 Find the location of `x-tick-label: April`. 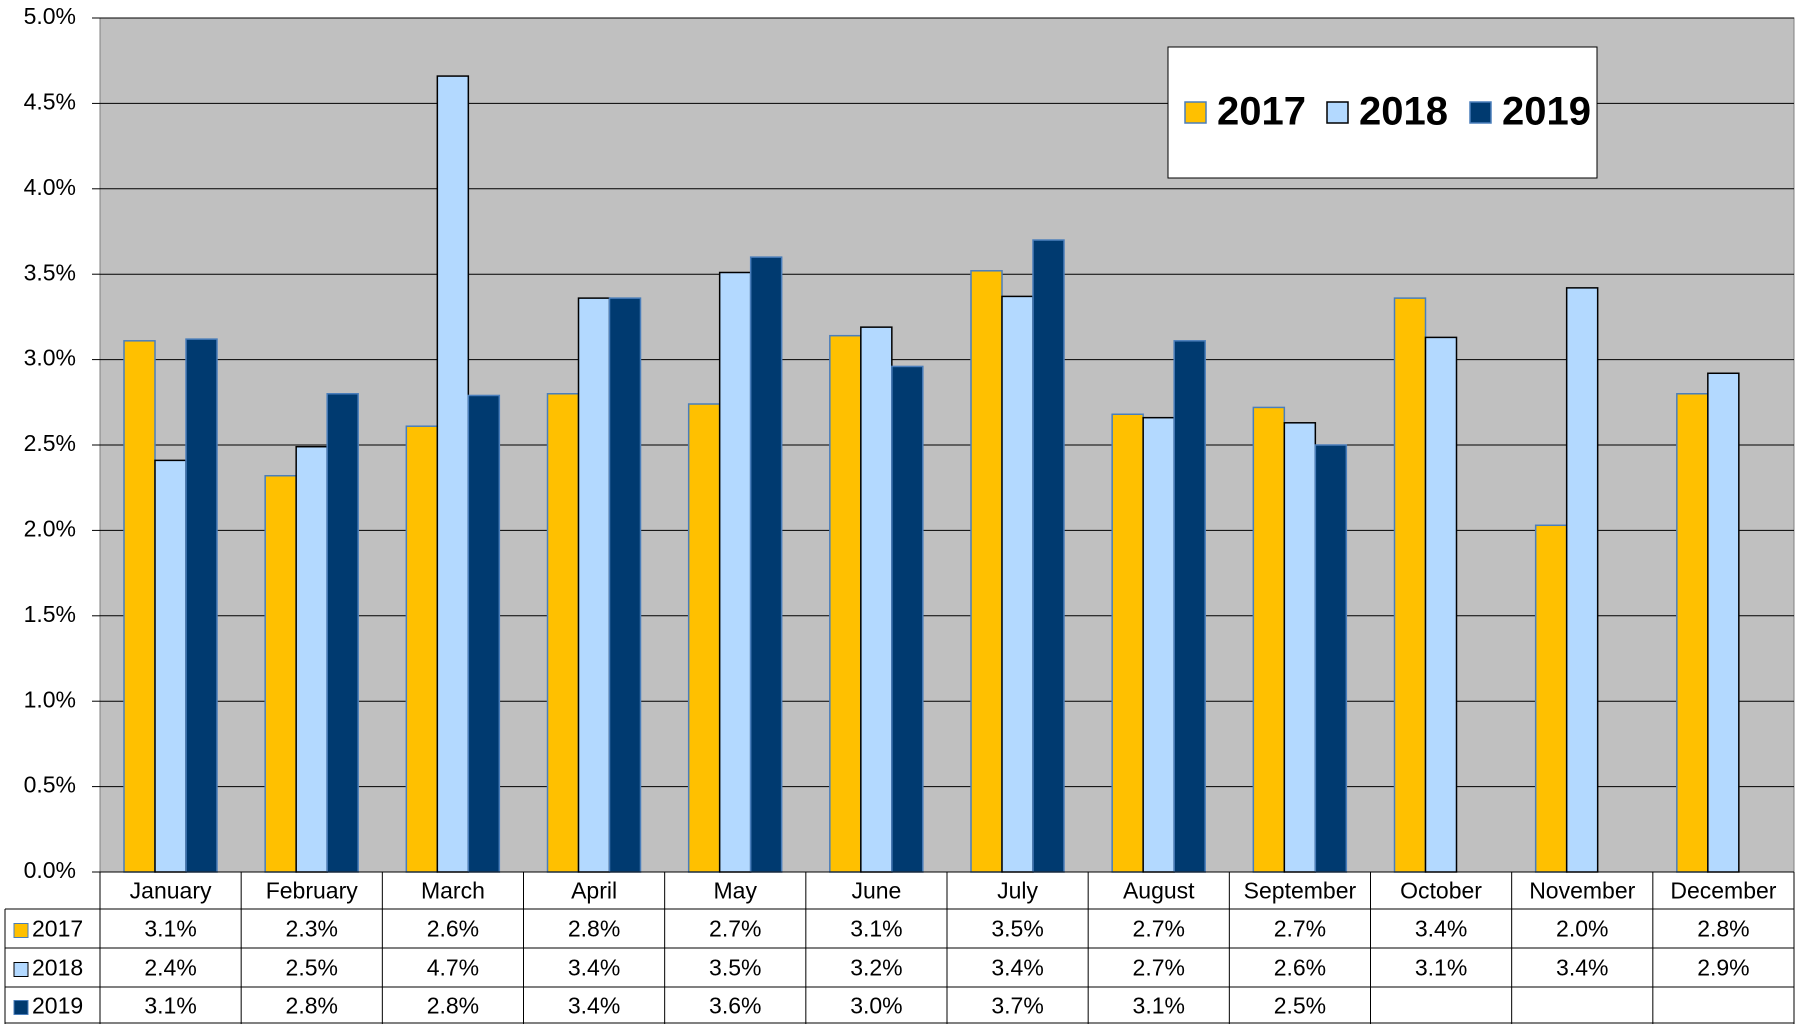

x-tick-label: April is located at coordinates (594, 891).